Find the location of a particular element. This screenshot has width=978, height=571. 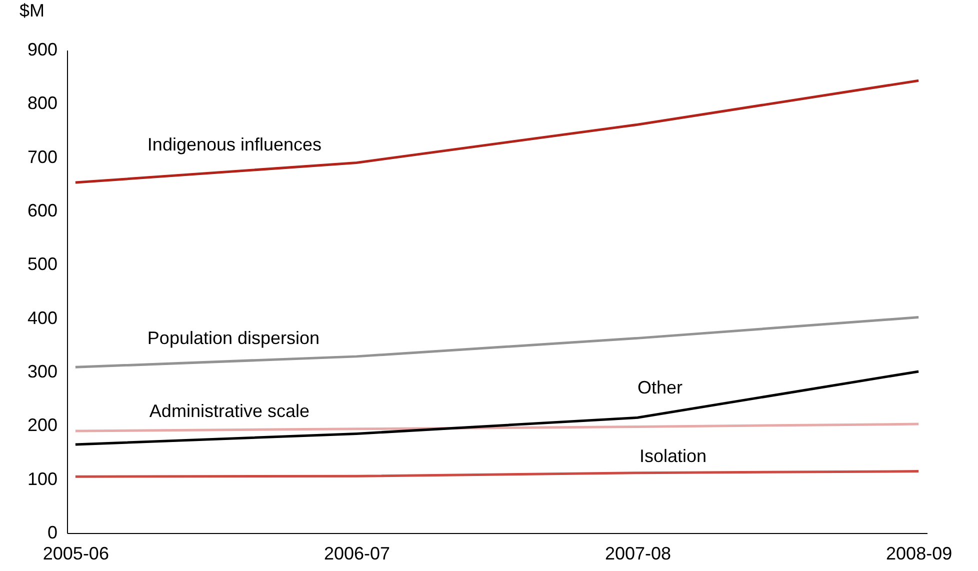

y-tick-label: 200 is located at coordinates (42, 425).